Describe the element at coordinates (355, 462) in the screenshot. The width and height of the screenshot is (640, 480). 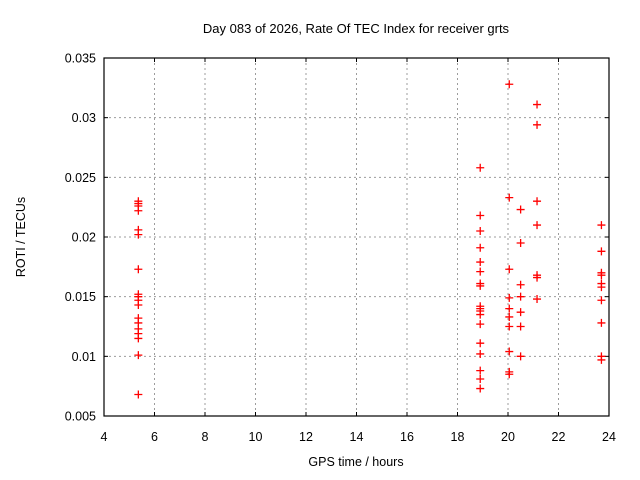
I see `x-axis-label: GPS time / hours` at that location.